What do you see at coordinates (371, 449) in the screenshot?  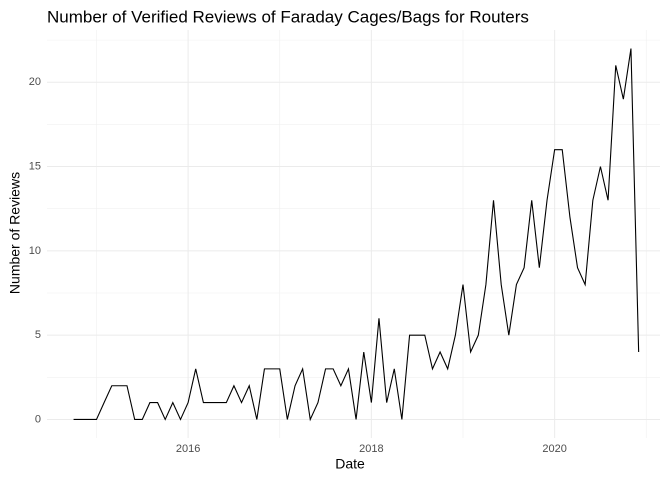 I see `x-tick-label: 2018` at bounding box center [371, 449].